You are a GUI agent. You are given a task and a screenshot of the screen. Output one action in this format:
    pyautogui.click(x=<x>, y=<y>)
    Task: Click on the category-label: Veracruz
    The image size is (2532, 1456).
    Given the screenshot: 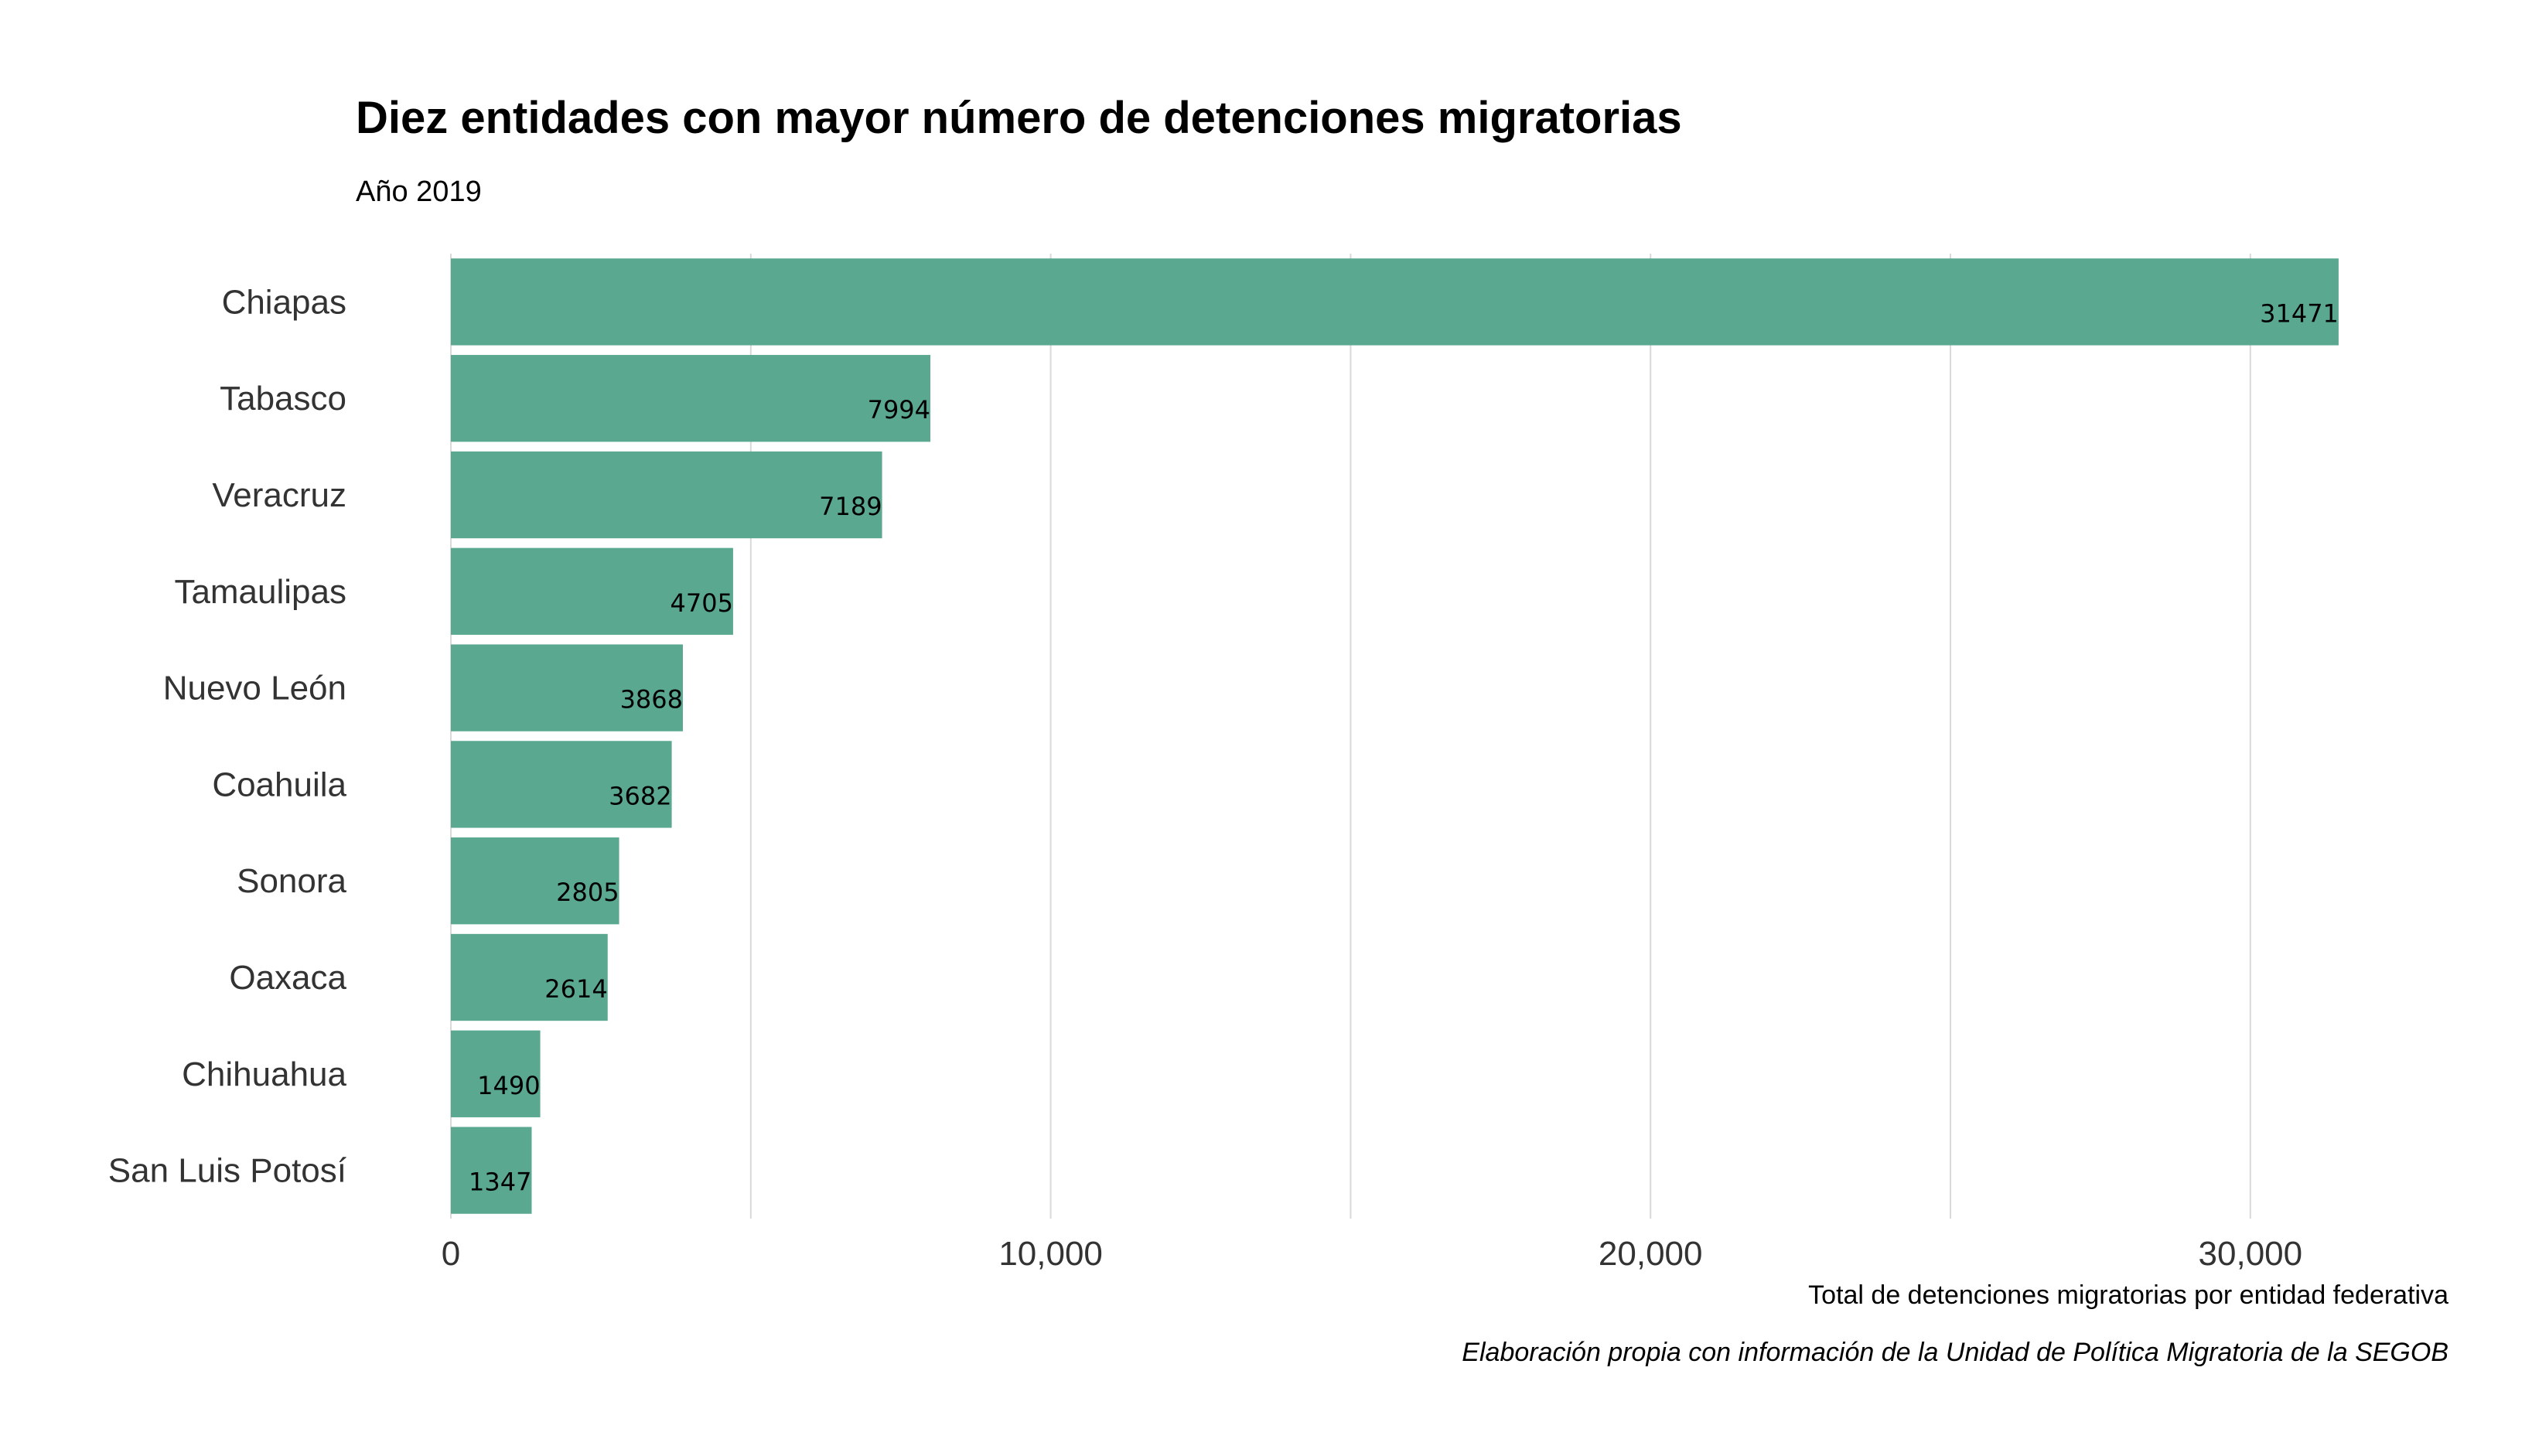 What is the action you would take?
    pyautogui.click(x=279, y=495)
    